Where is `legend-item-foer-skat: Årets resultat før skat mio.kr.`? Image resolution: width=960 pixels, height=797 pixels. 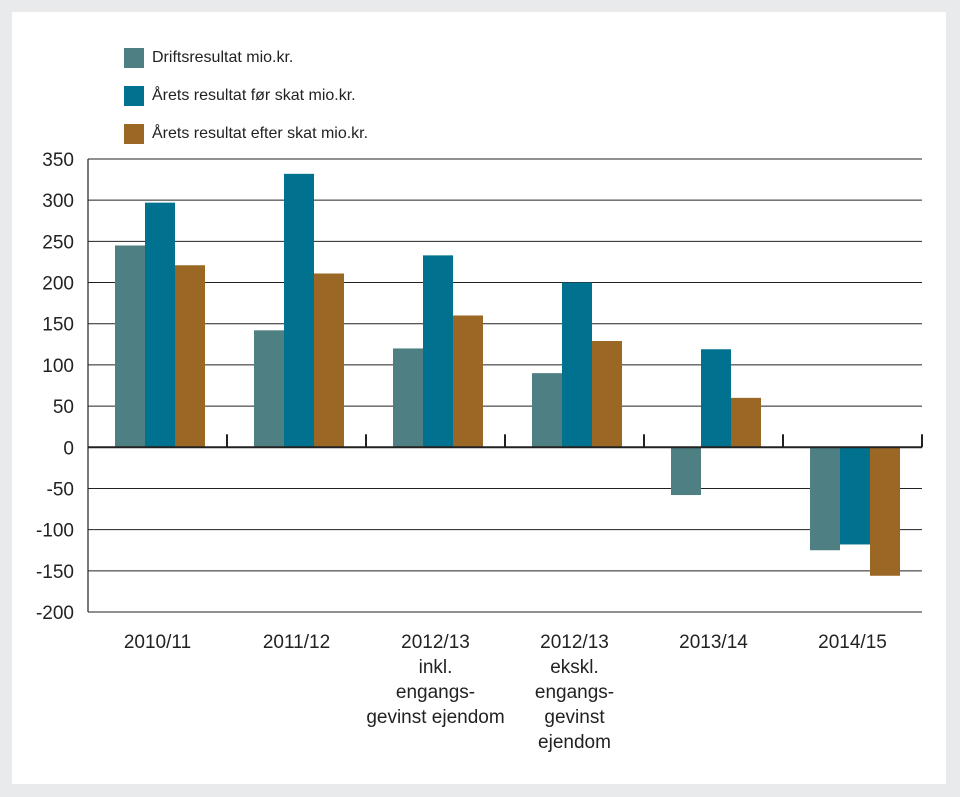 legend-item-foer-skat: Årets resultat før skat mio.kr. is located at coordinates (246, 96).